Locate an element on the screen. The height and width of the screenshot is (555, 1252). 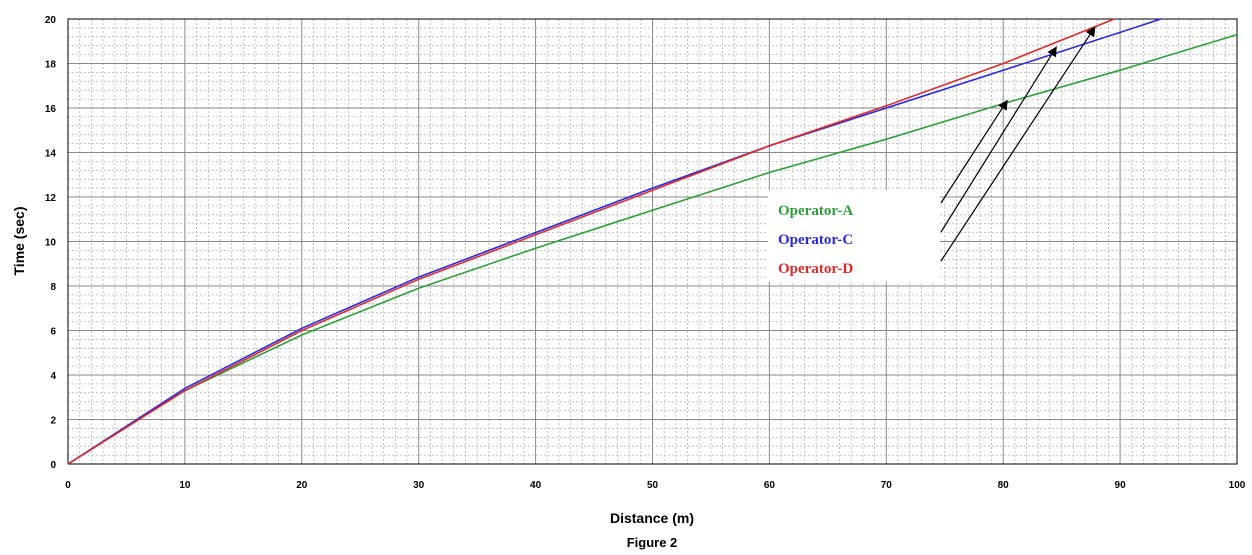
x-tick-label: 10 is located at coordinates (185, 485).